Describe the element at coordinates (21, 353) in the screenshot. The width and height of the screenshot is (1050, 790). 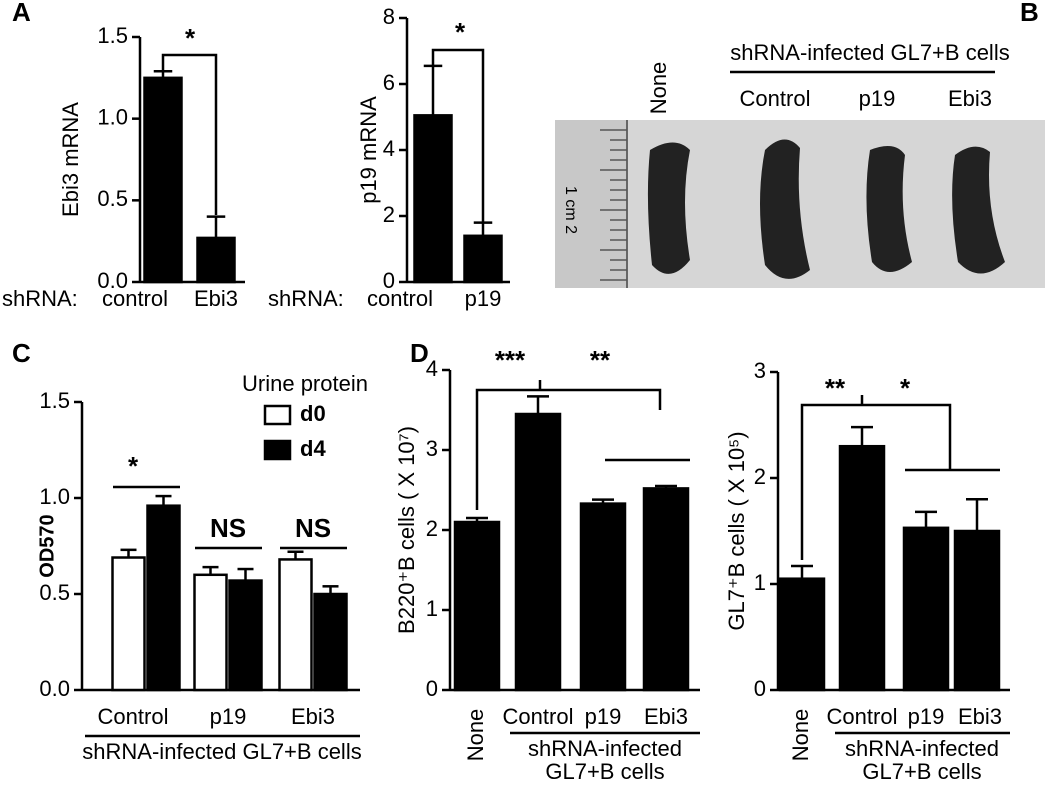
I see `panel-letter: C` at that location.